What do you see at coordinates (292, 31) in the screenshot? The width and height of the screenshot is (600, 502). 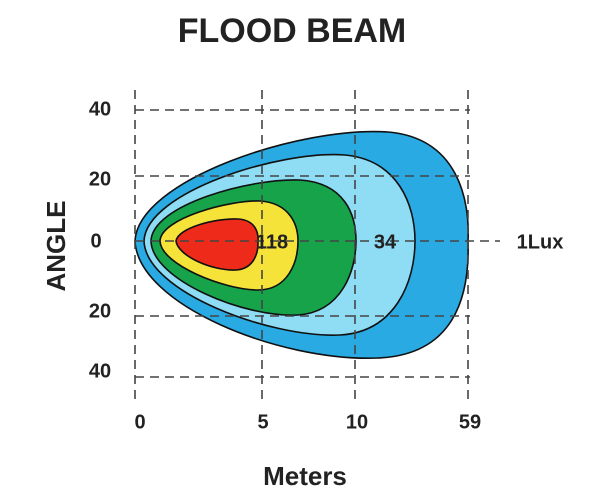 I see `title: FLOOD BEAM` at bounding box center [292, 31].